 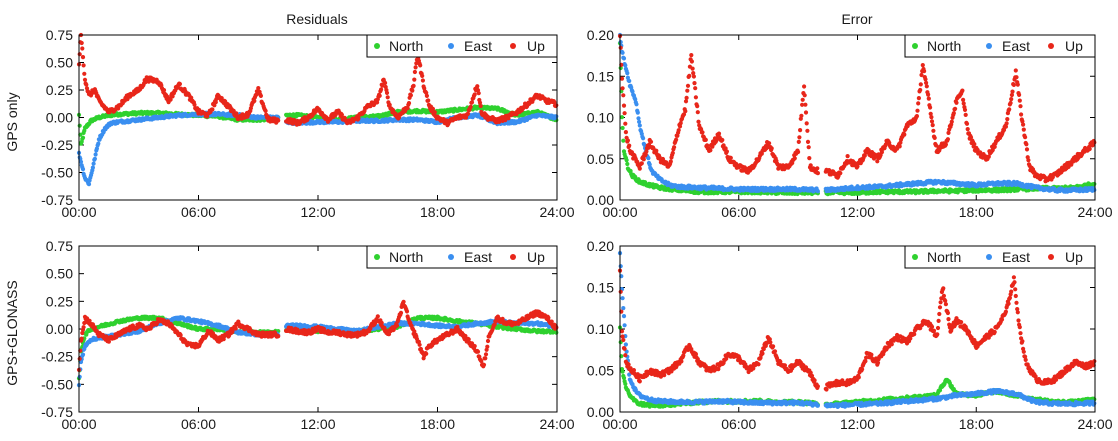 I want to click on row-label-gps-glonass: GPS+GLONASS, so click(x=12, y=332).